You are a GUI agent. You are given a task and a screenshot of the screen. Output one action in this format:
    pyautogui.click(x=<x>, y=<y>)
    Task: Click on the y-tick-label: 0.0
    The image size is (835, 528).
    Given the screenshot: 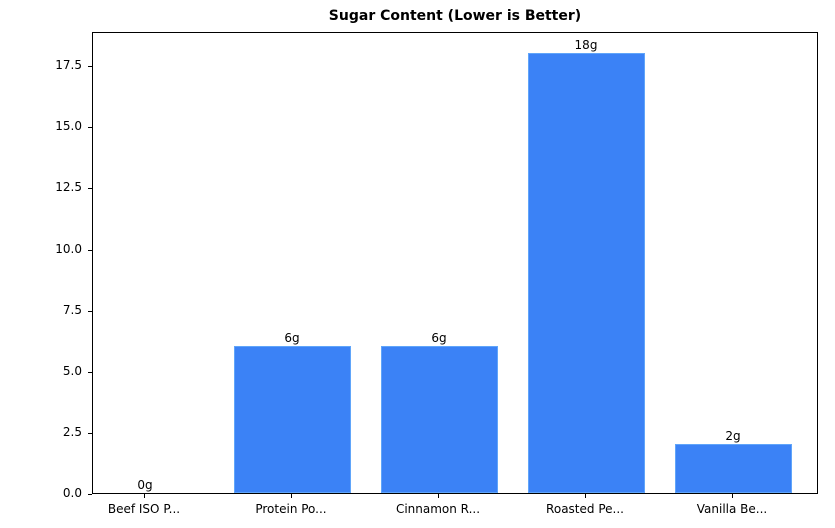 What is the action you would take?
    pyautogui.click(x=72, y=493)
    